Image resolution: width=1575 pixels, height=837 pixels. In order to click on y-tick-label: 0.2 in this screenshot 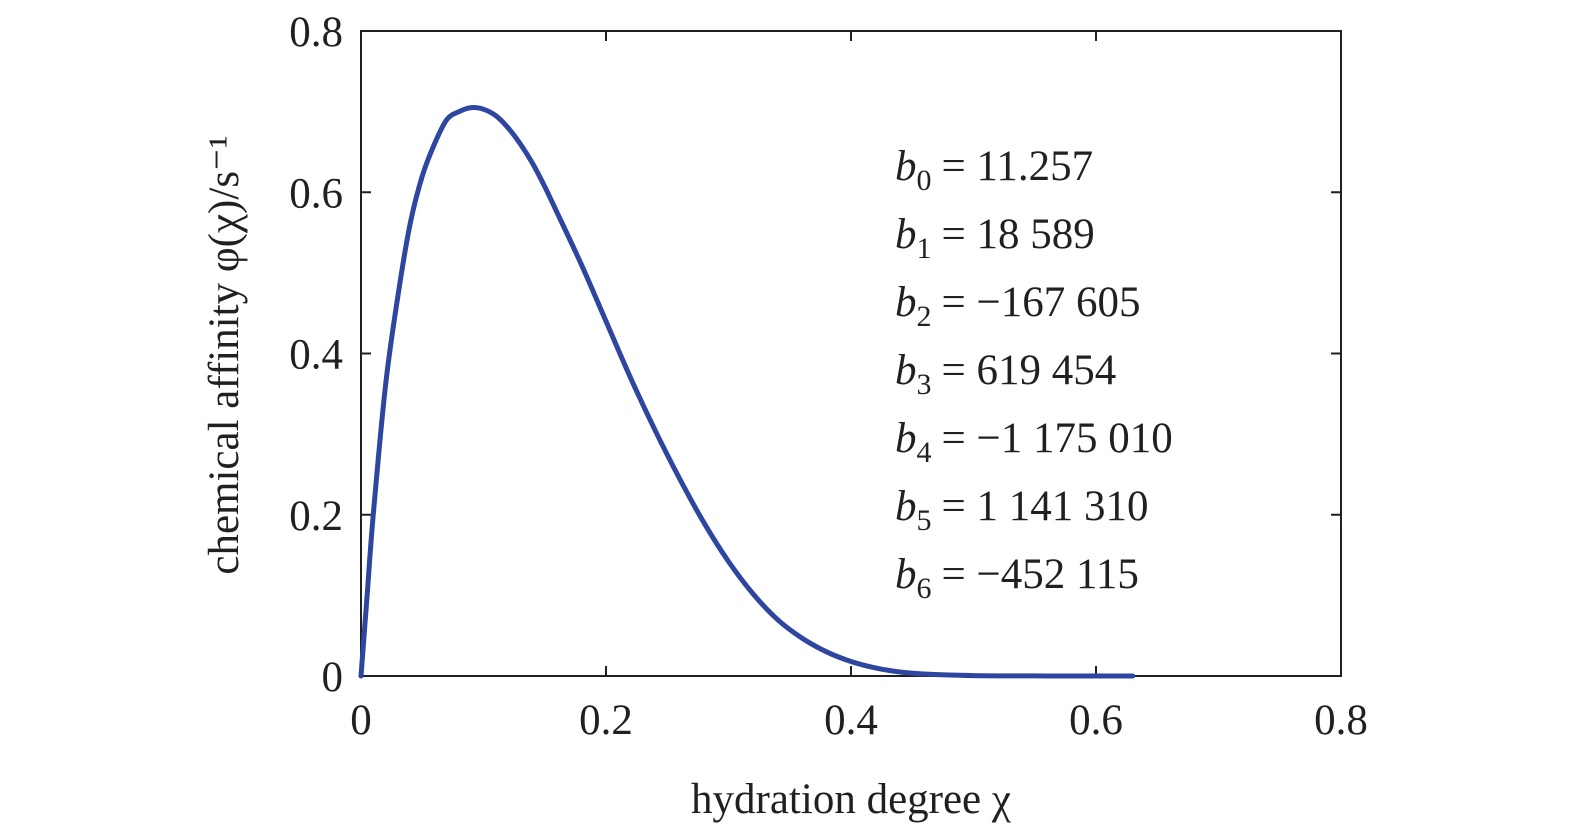, I will do `click(316, 516)`.